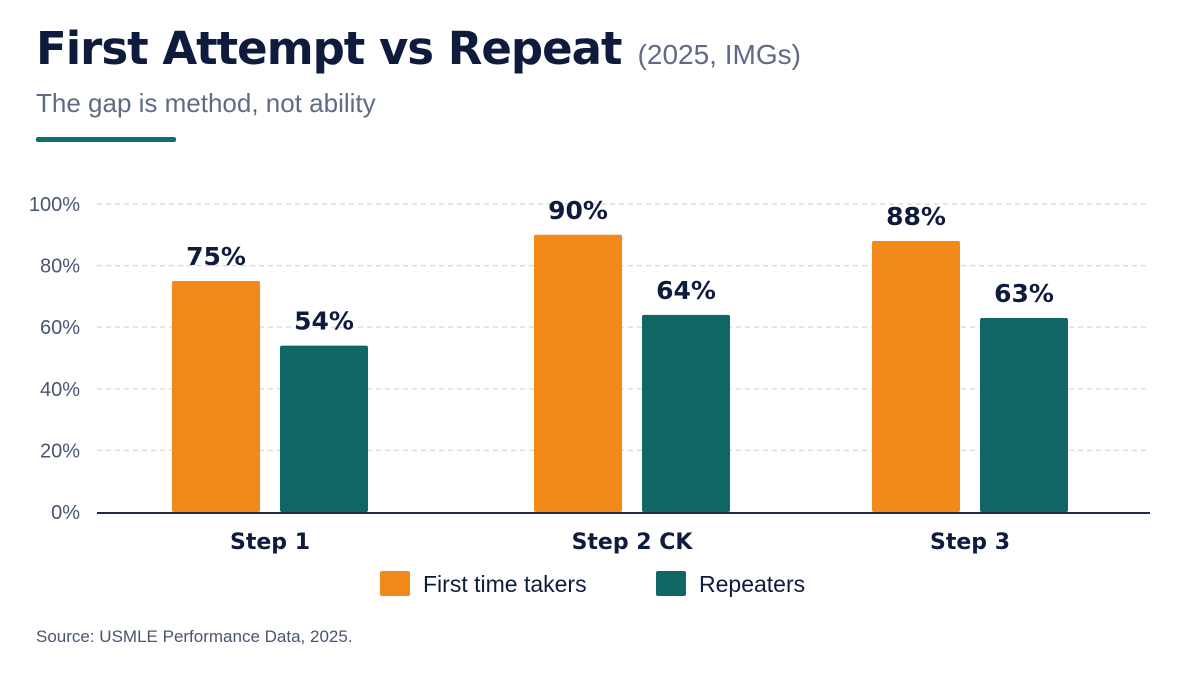  Describe the element at coordinates (752, 584) in the screenshot. I see `legend-label: Repeaters` at that location.